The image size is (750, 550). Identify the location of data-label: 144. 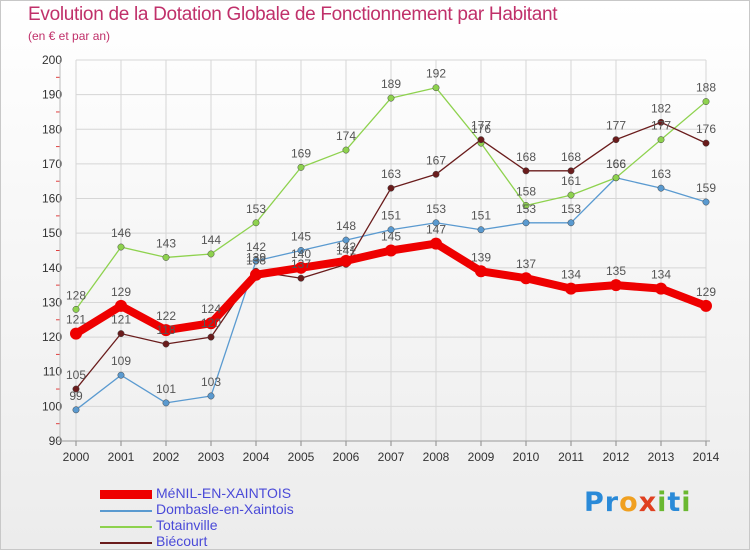
(211, 240).